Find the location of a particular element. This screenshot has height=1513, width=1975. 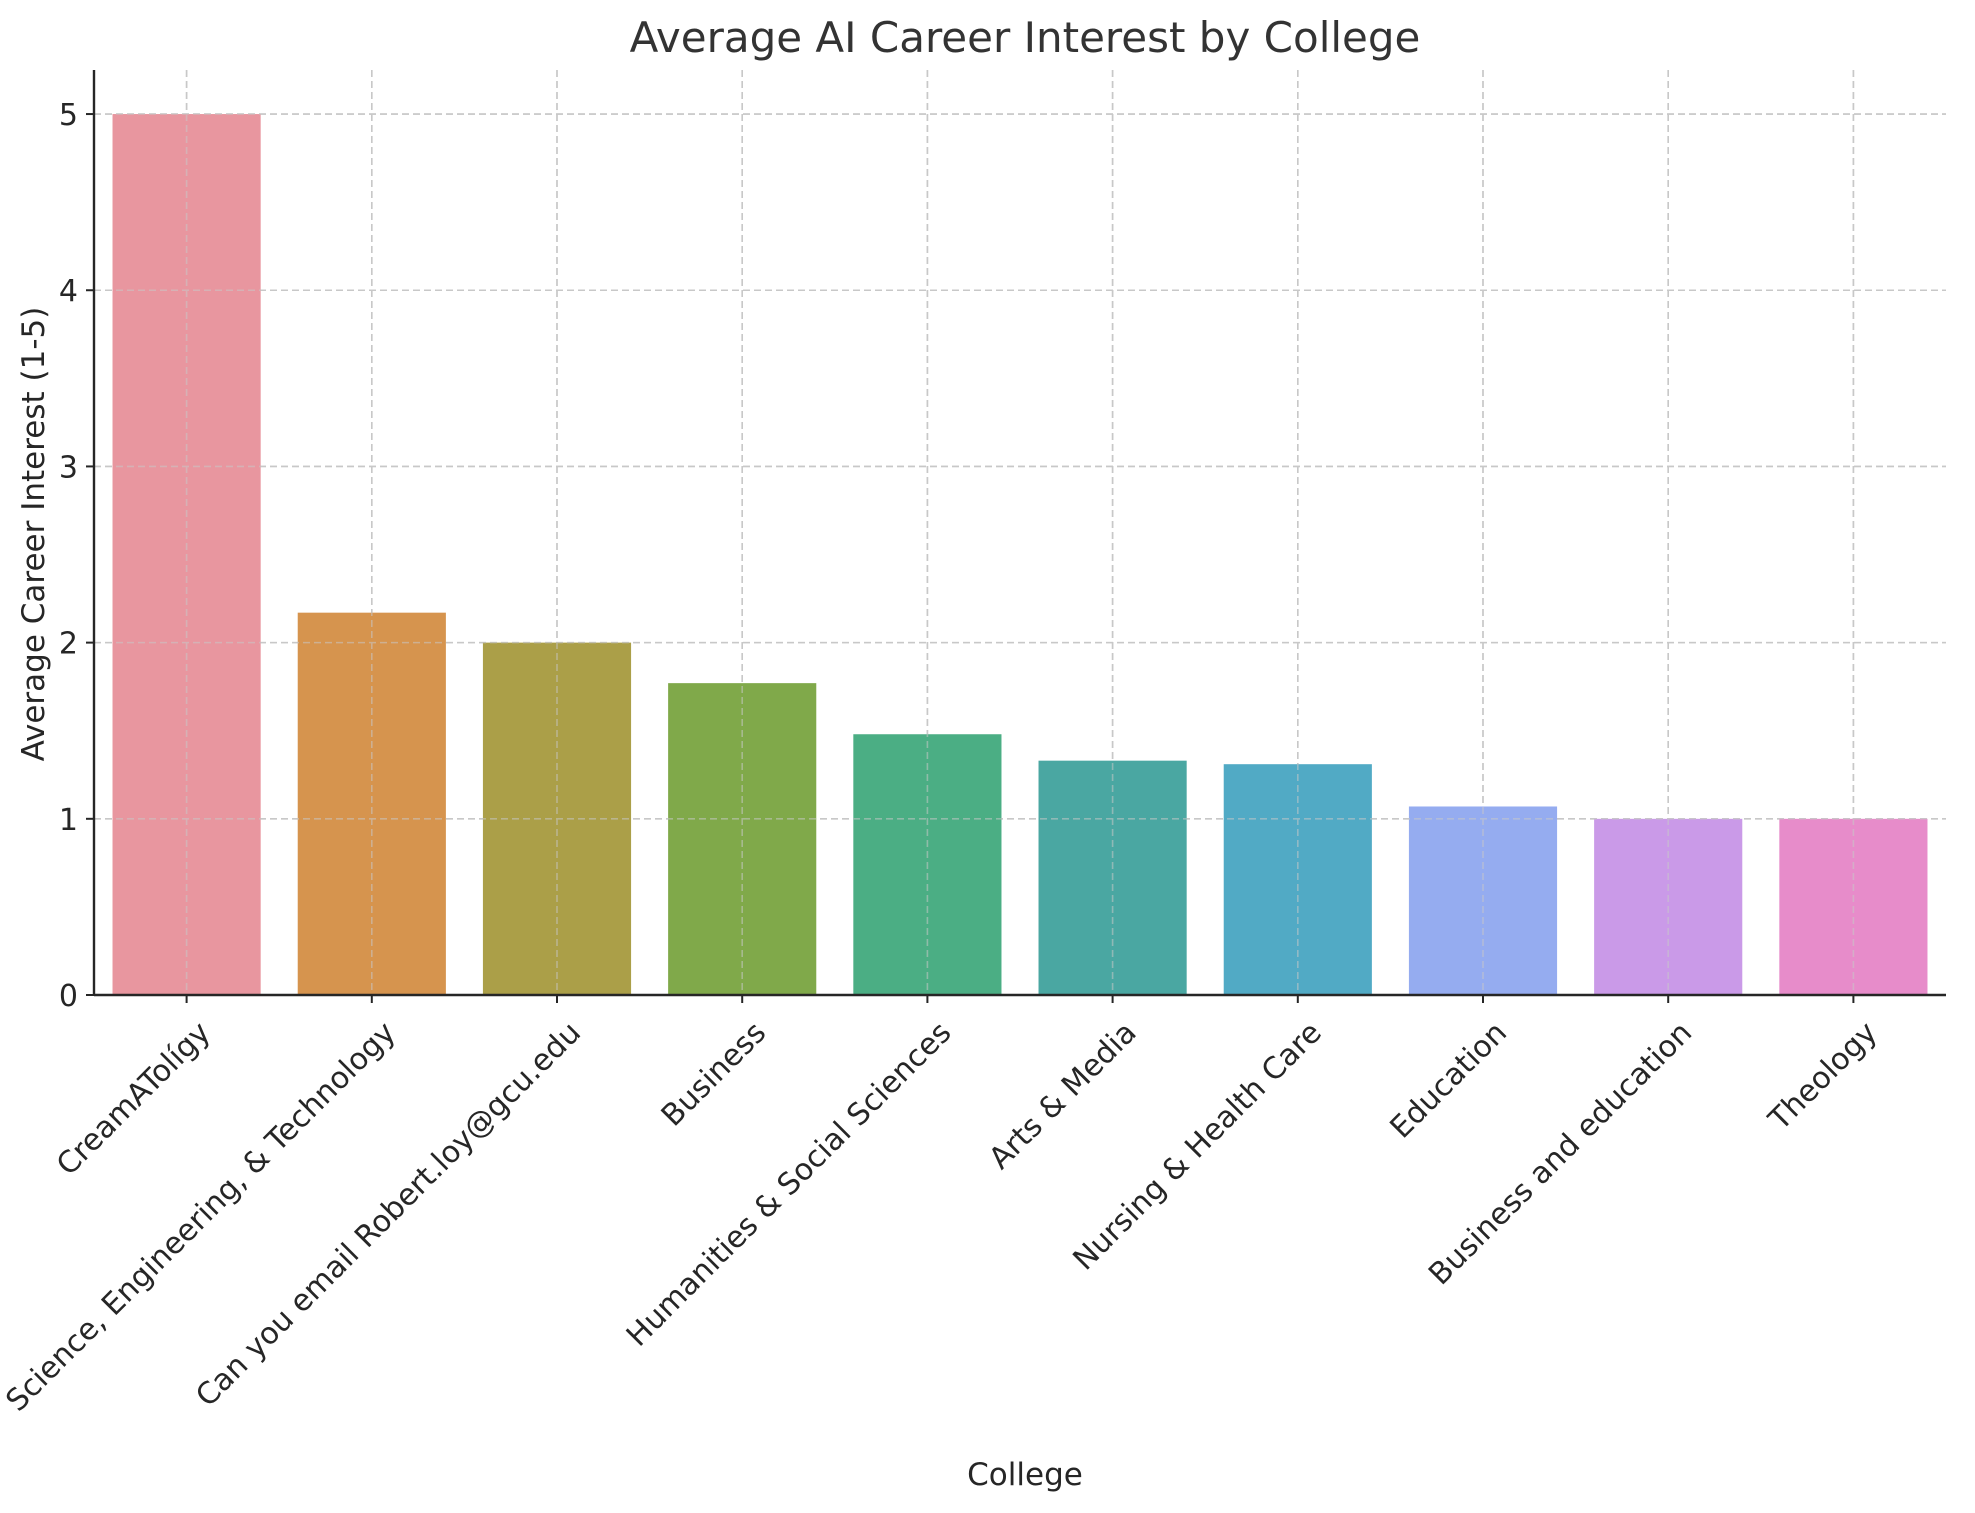

y-tick-label: 5 is located at coordinates (68, 115).